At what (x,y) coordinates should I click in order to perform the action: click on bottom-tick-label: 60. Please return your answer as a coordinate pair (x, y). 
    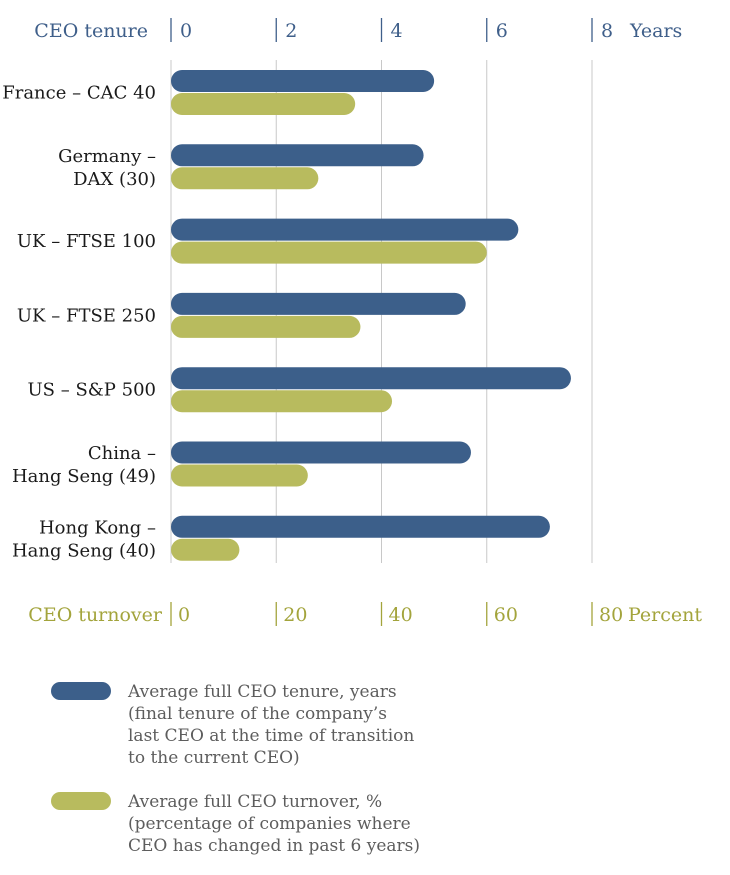
    Looking at the image, I should click on (506, 615).